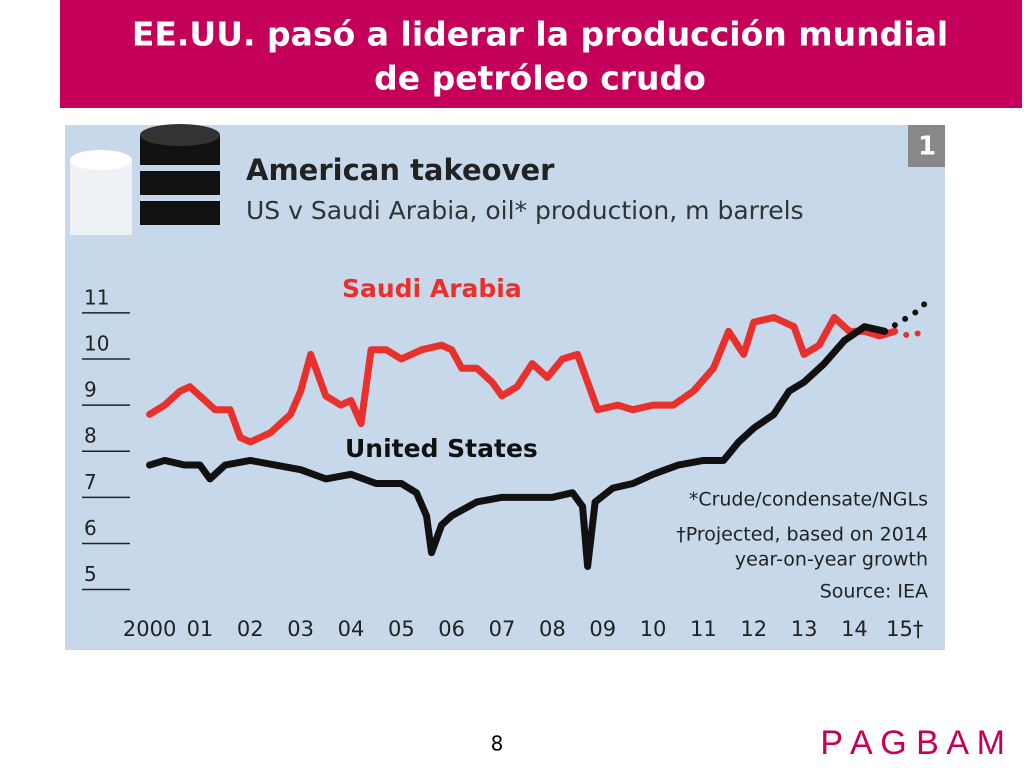 The height and width of the screenshot is (768, 1024). What do you see at coordinates (96, 297) in the screenshot?
I see `y-tick-label: 11` at bounding box center [96, 297].